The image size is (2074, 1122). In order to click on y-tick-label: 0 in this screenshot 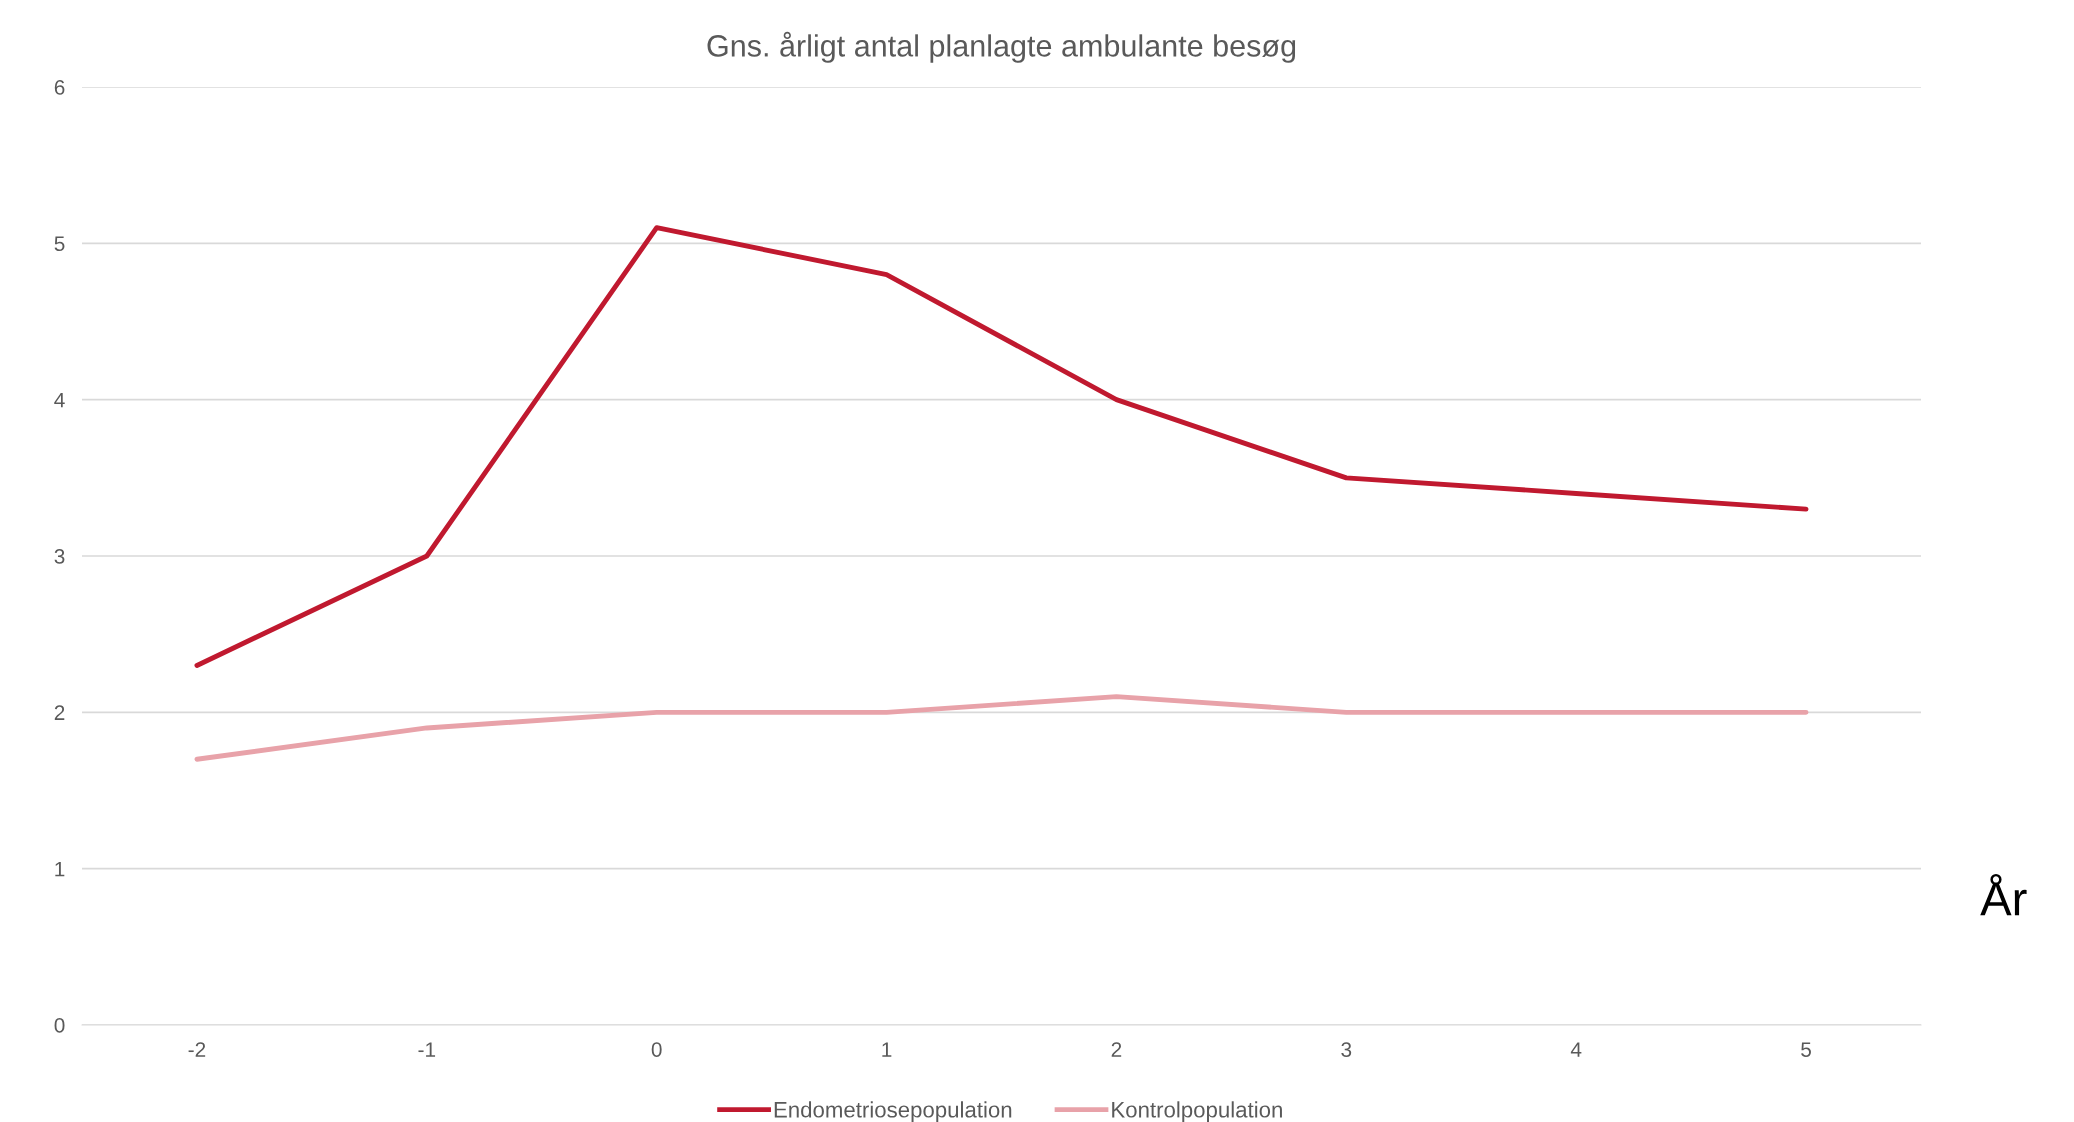, I will do `click(59, 1025)`.